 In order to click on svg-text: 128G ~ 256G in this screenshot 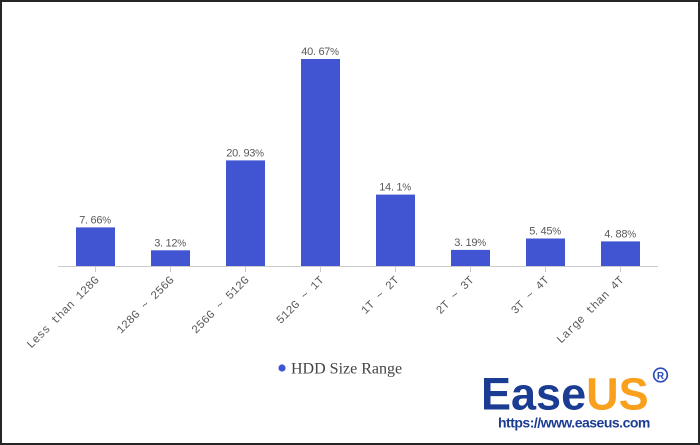, I will do `click(145, 305)`.